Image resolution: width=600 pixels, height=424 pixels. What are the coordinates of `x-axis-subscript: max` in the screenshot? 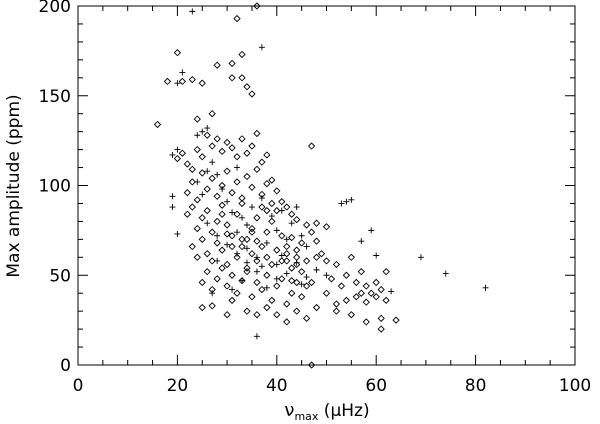 It's located at (306, 416).